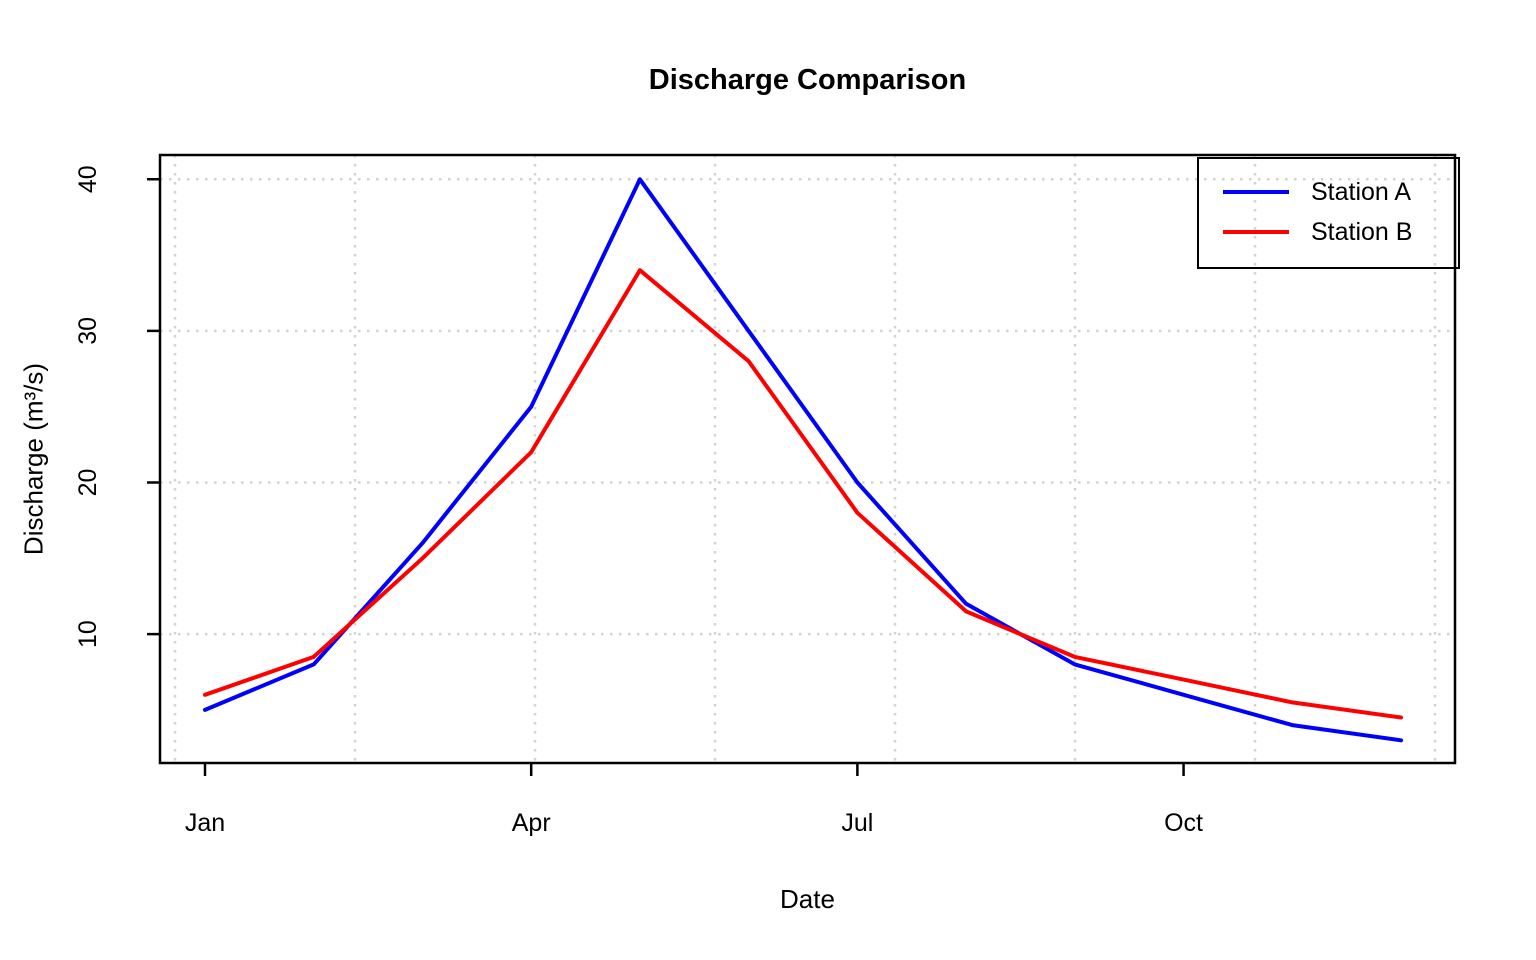 Image resolution: width=1536 pixels, height=960 pixels. I want to click on y-axis-title: Discharge (m³/s), so click(33, 459).